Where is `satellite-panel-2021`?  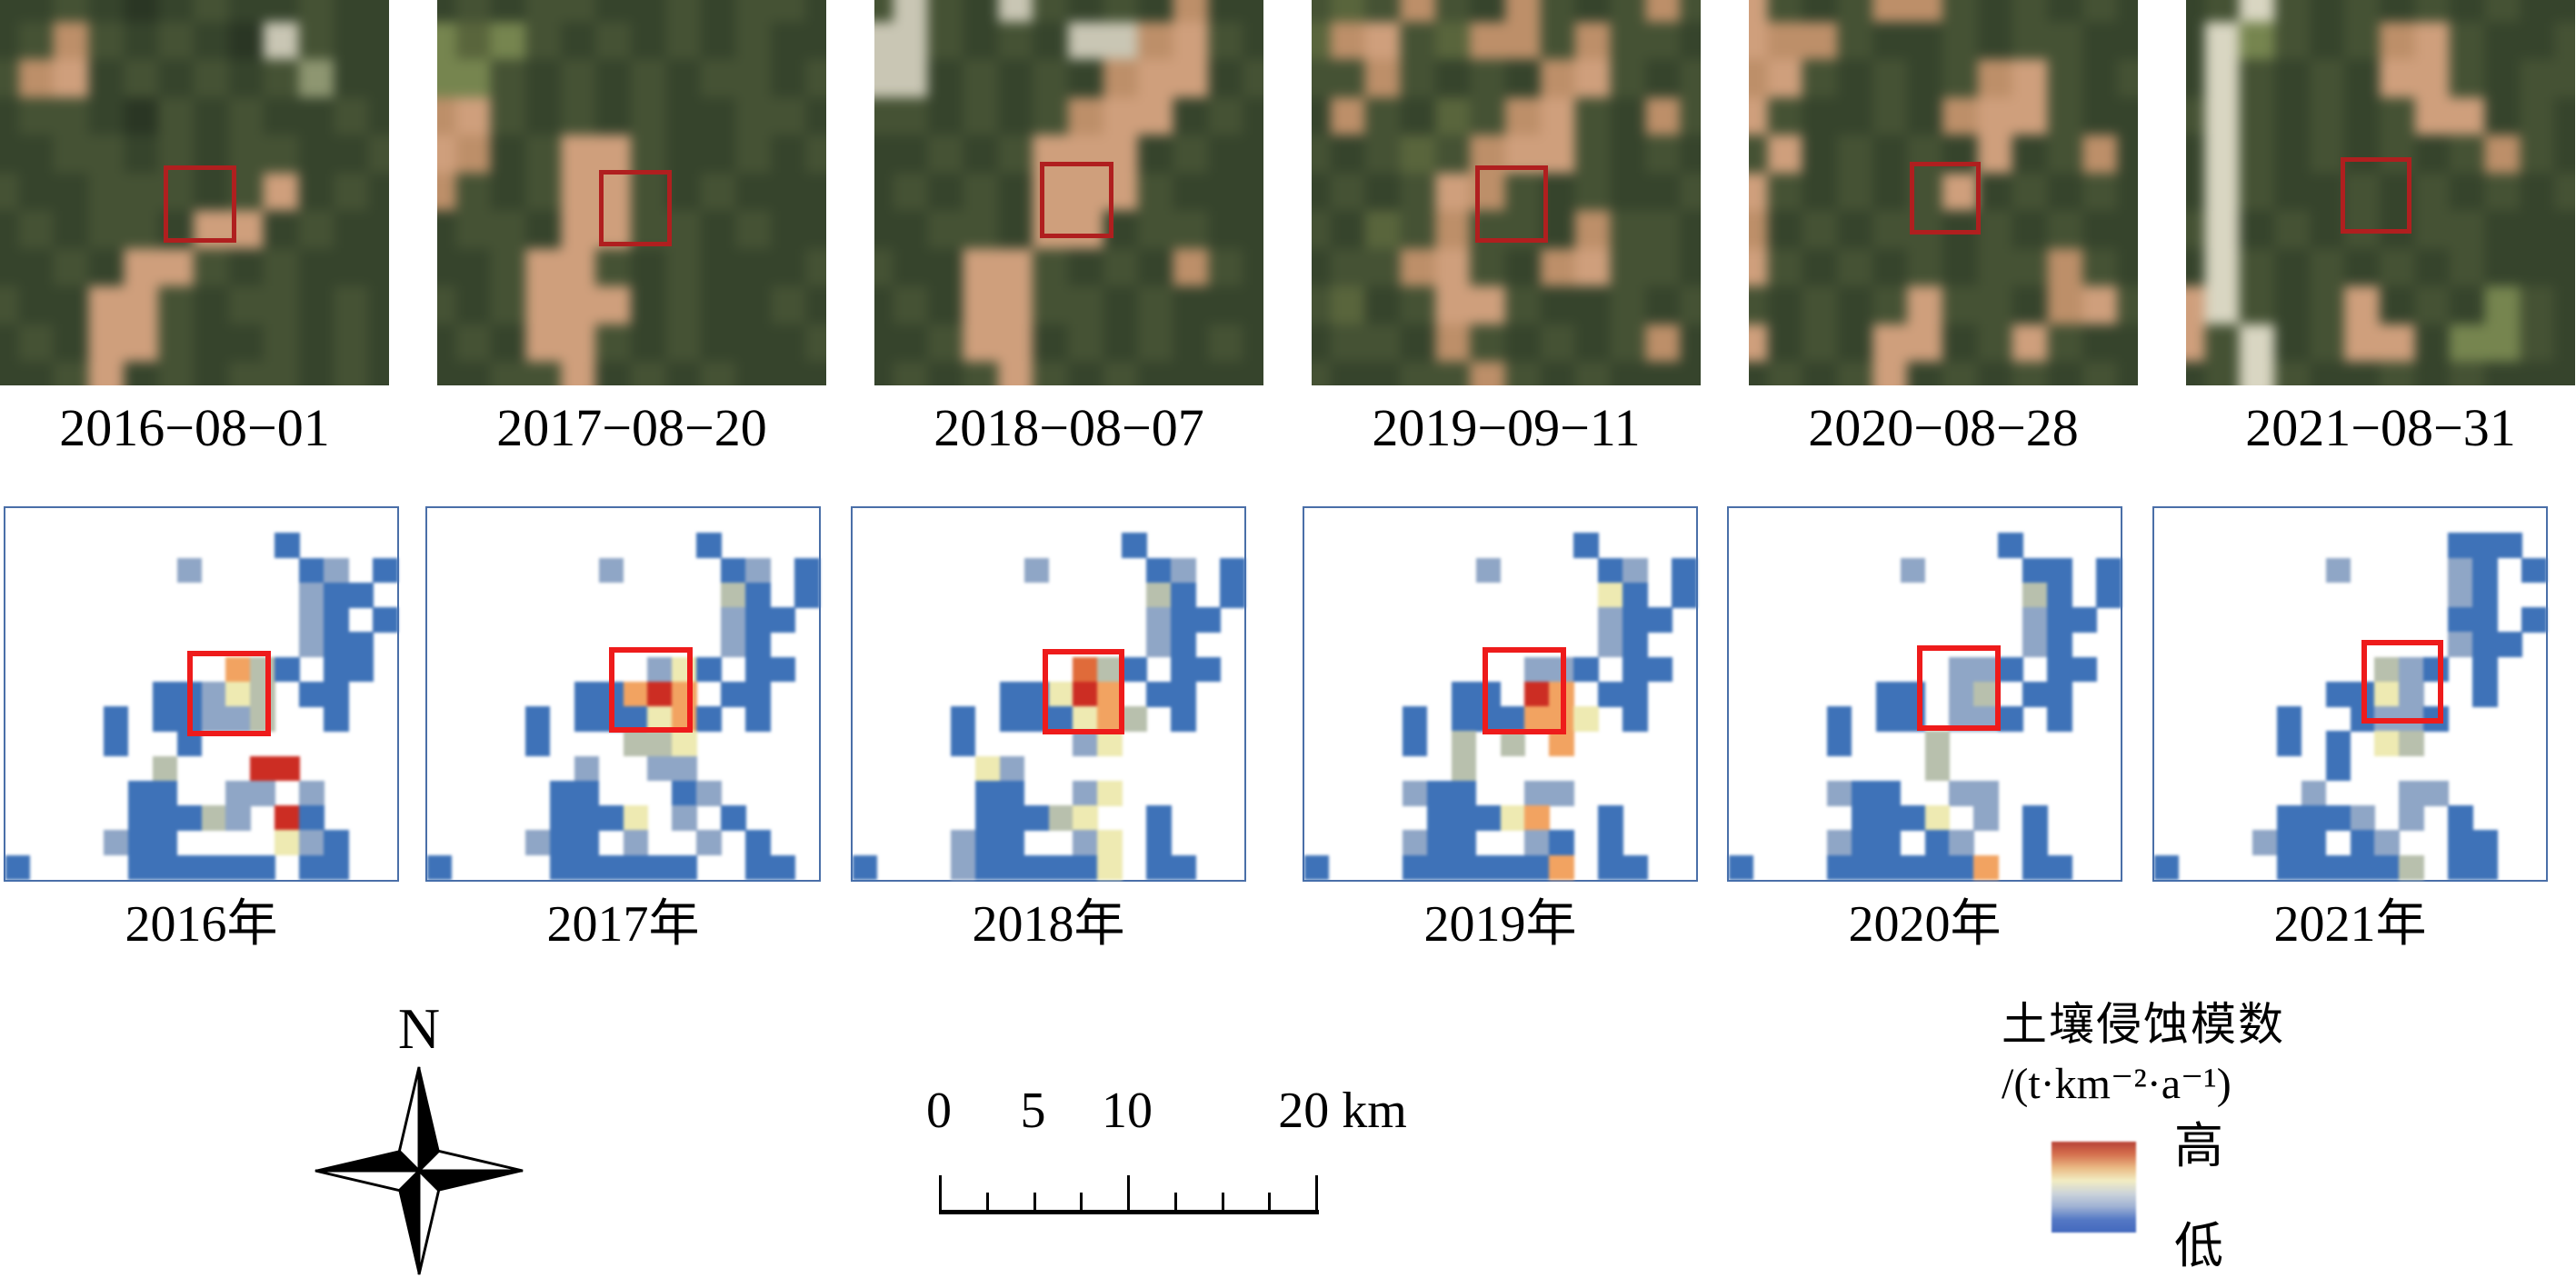
satellite-panel-2021 is located at coordinates (2380, 192).